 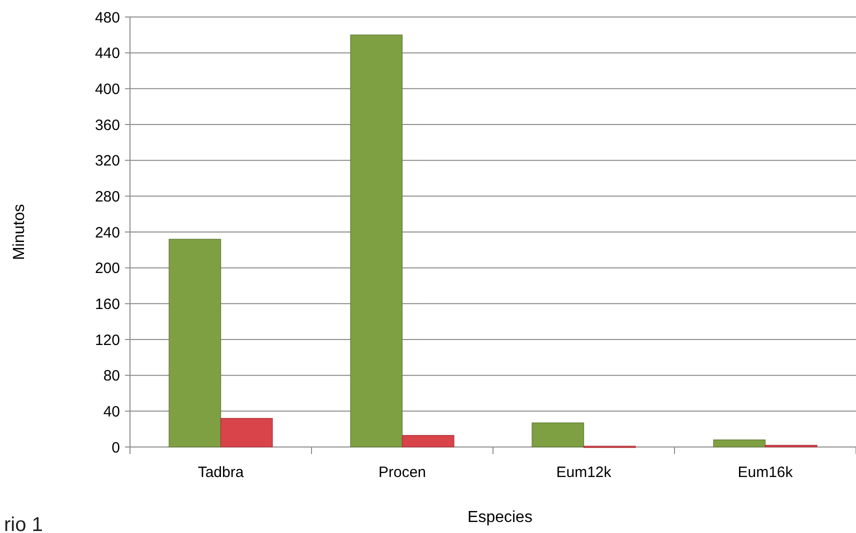 What do you see at coordinates (221, 472) in the screenshot?
I see `x-tick-label: Tadbra` at bounding box center [221, 472].